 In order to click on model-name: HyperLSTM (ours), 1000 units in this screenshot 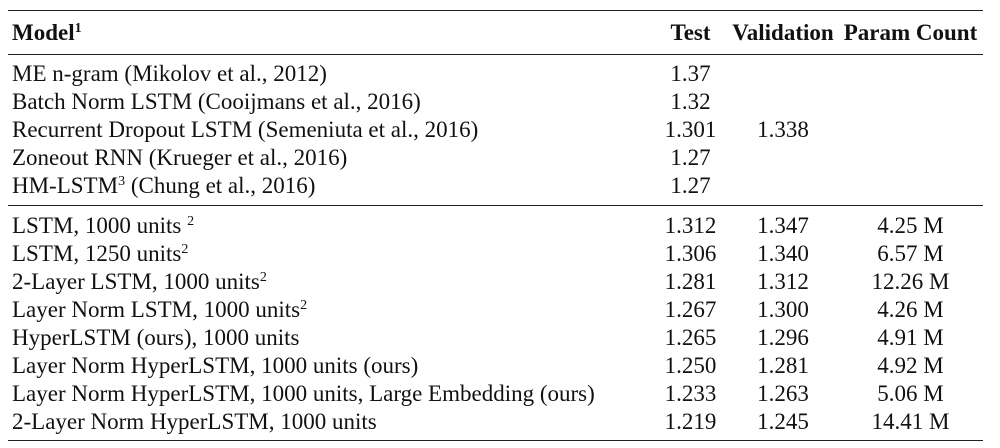, I will do `click(156, 337)`.